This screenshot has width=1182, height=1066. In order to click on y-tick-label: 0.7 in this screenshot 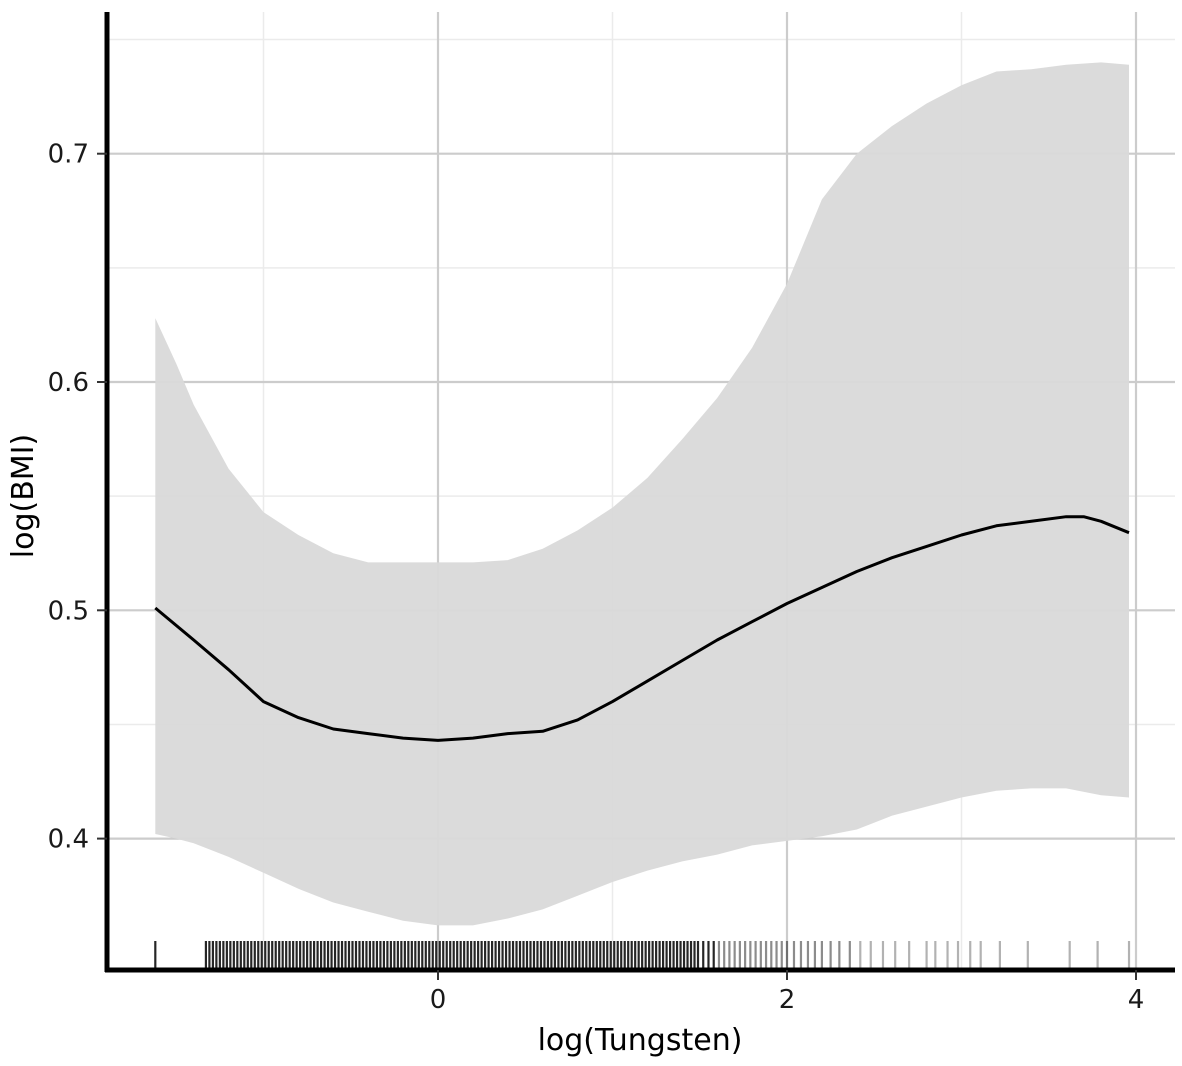, I will do `click(68, 155)`.